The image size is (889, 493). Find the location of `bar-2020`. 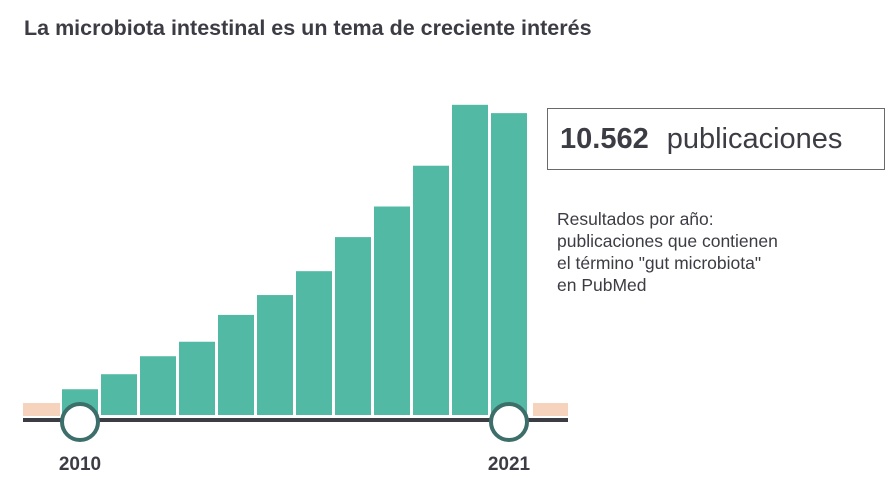

bar-2020 is located at coordinates (470, 259).